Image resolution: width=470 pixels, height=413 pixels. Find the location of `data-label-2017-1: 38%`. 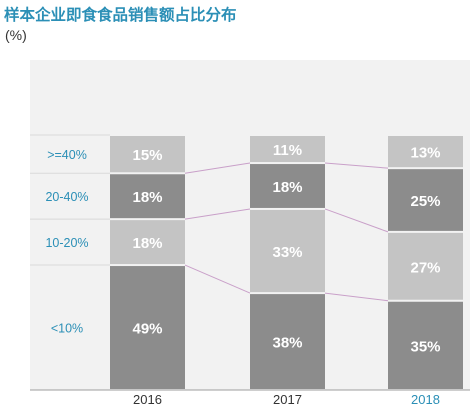

data-label-2017-1: 38% is located at coordinates (287, 343).